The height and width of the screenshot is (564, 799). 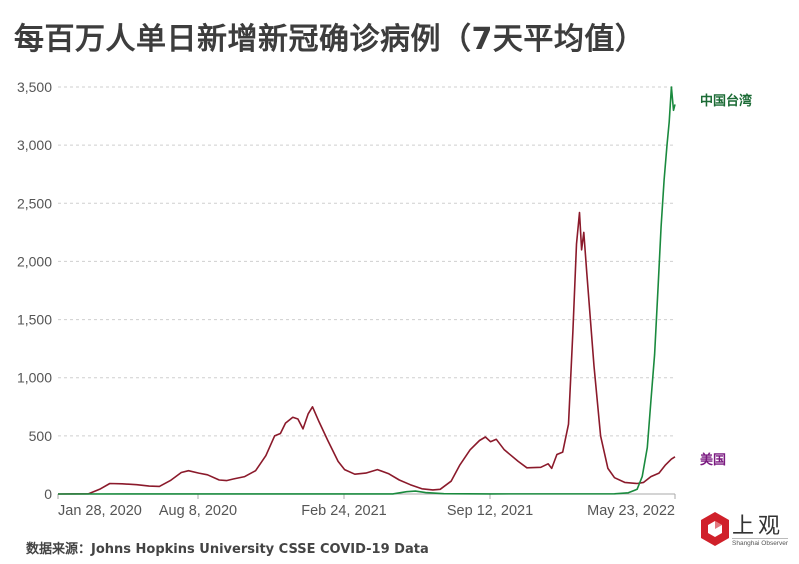 What do you see at coordinates (41, 436) in the screenshot?
I see `y-tick-label: 500` at bounding box center [41, 436].